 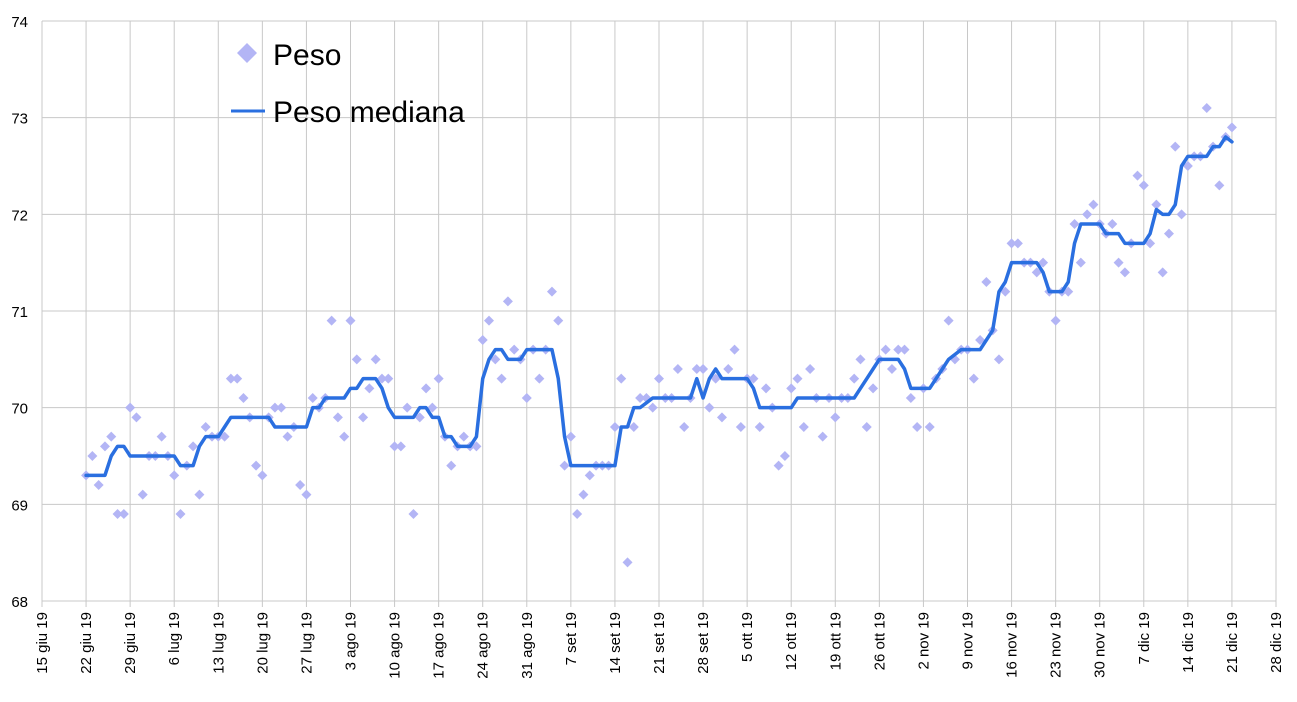 What do you see at coordinates (1012, 645) in the screenshot?
I see `x-tick-label: 16 nov 19` at bounding box center [1012, 645].